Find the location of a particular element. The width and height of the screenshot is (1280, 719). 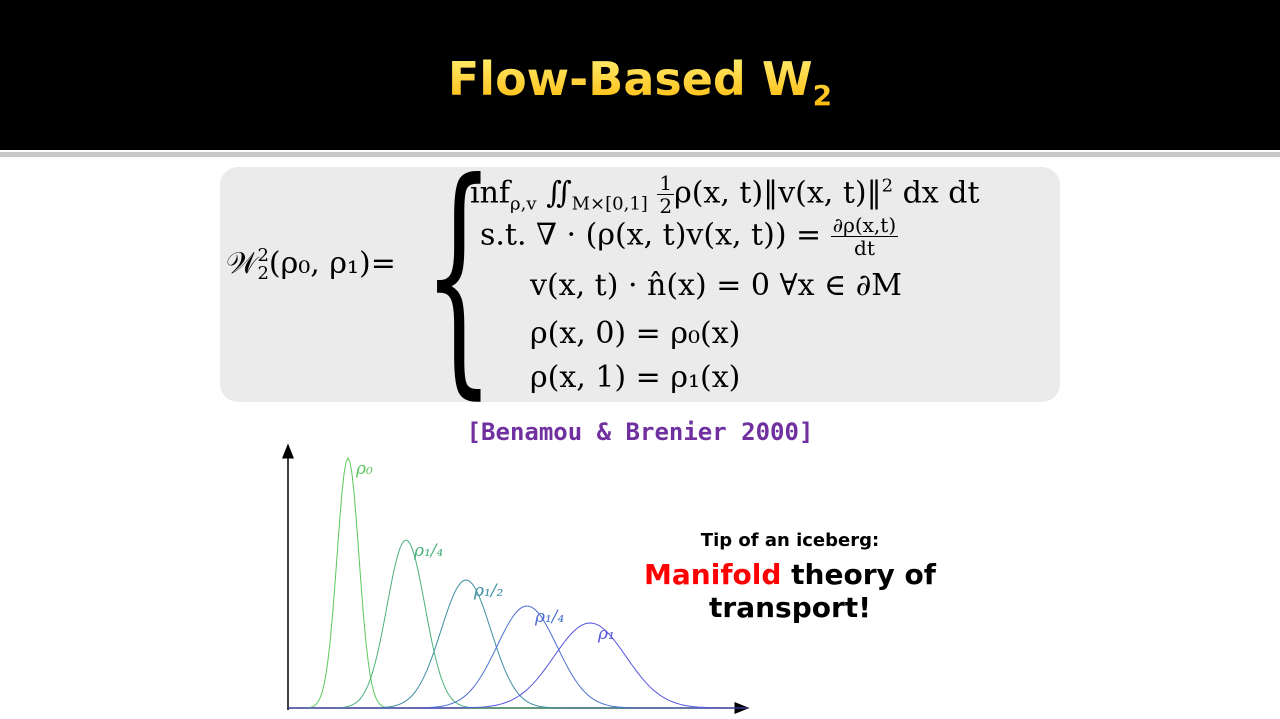

header-rule is located at coordinates (640, 154).